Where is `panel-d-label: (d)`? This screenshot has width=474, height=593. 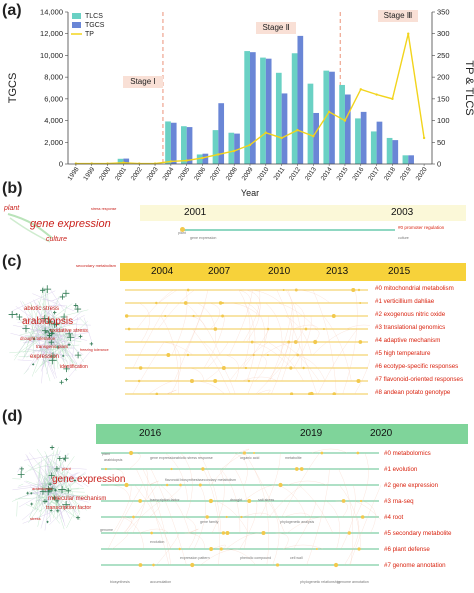 panel-d-label: (d) is located at coordinates (12, 416).